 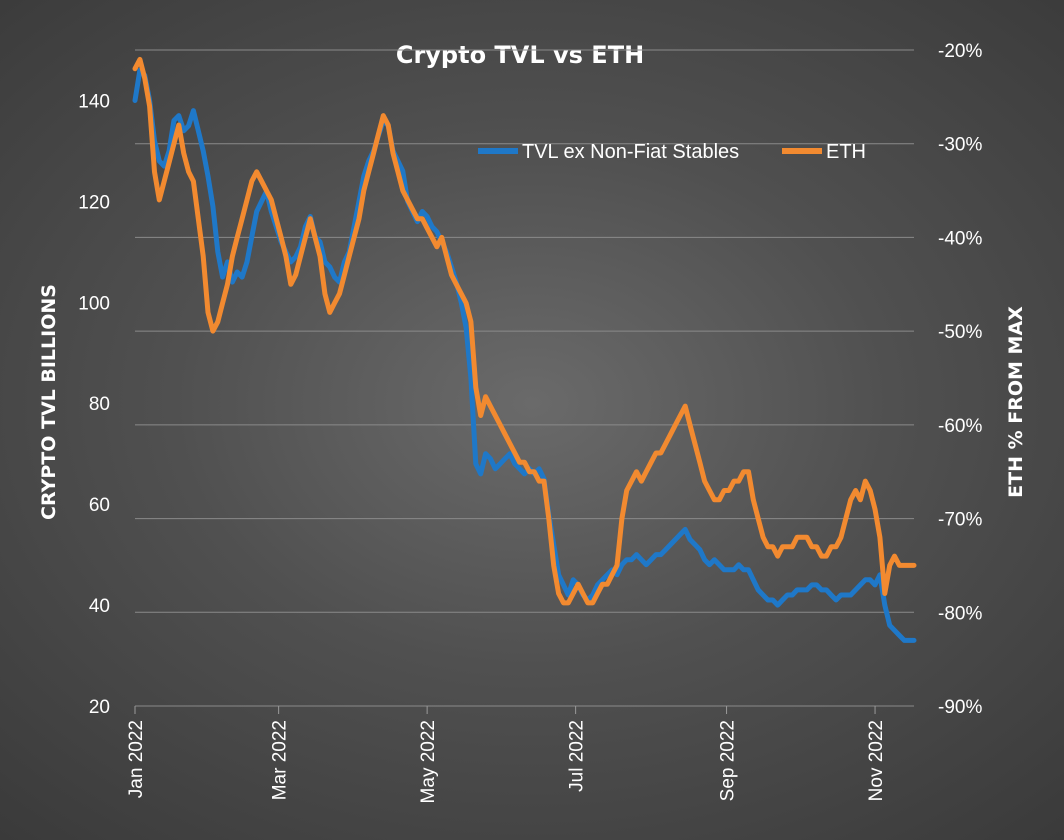 What do you see at coordinates (94, 202) in the screenshot?
I see `left-tick-label: 120` at bounding box center [94, 202].